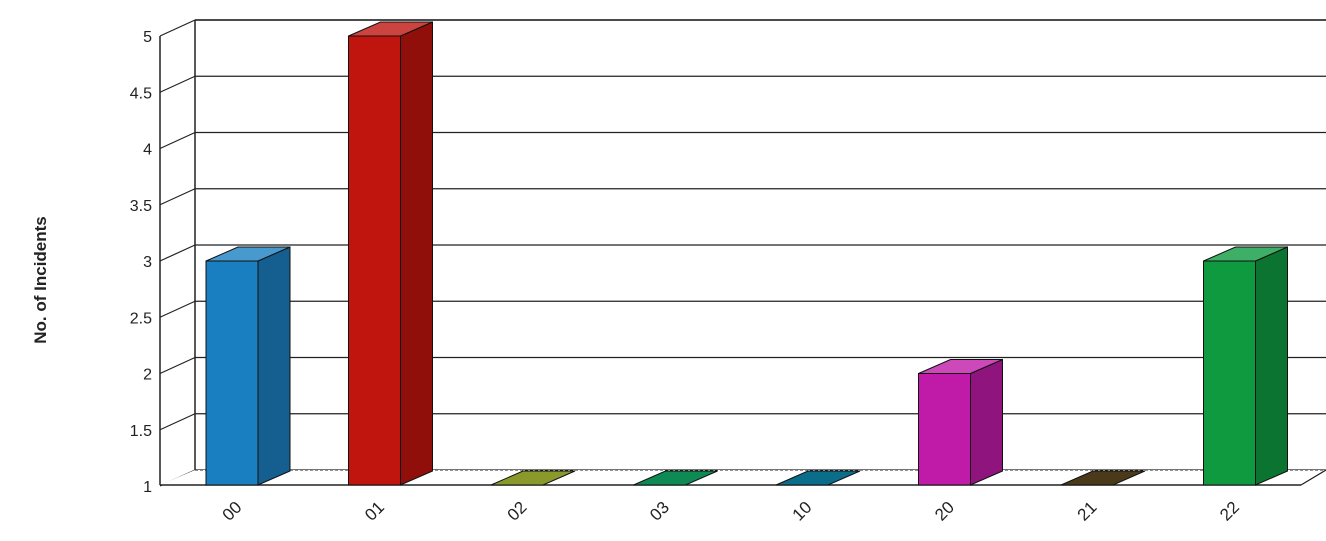 This screenshot has width=1326, height=541. Describe the element at coordinates (1313, 477) in the screenshot. I see `floor-right-edge` at that location.